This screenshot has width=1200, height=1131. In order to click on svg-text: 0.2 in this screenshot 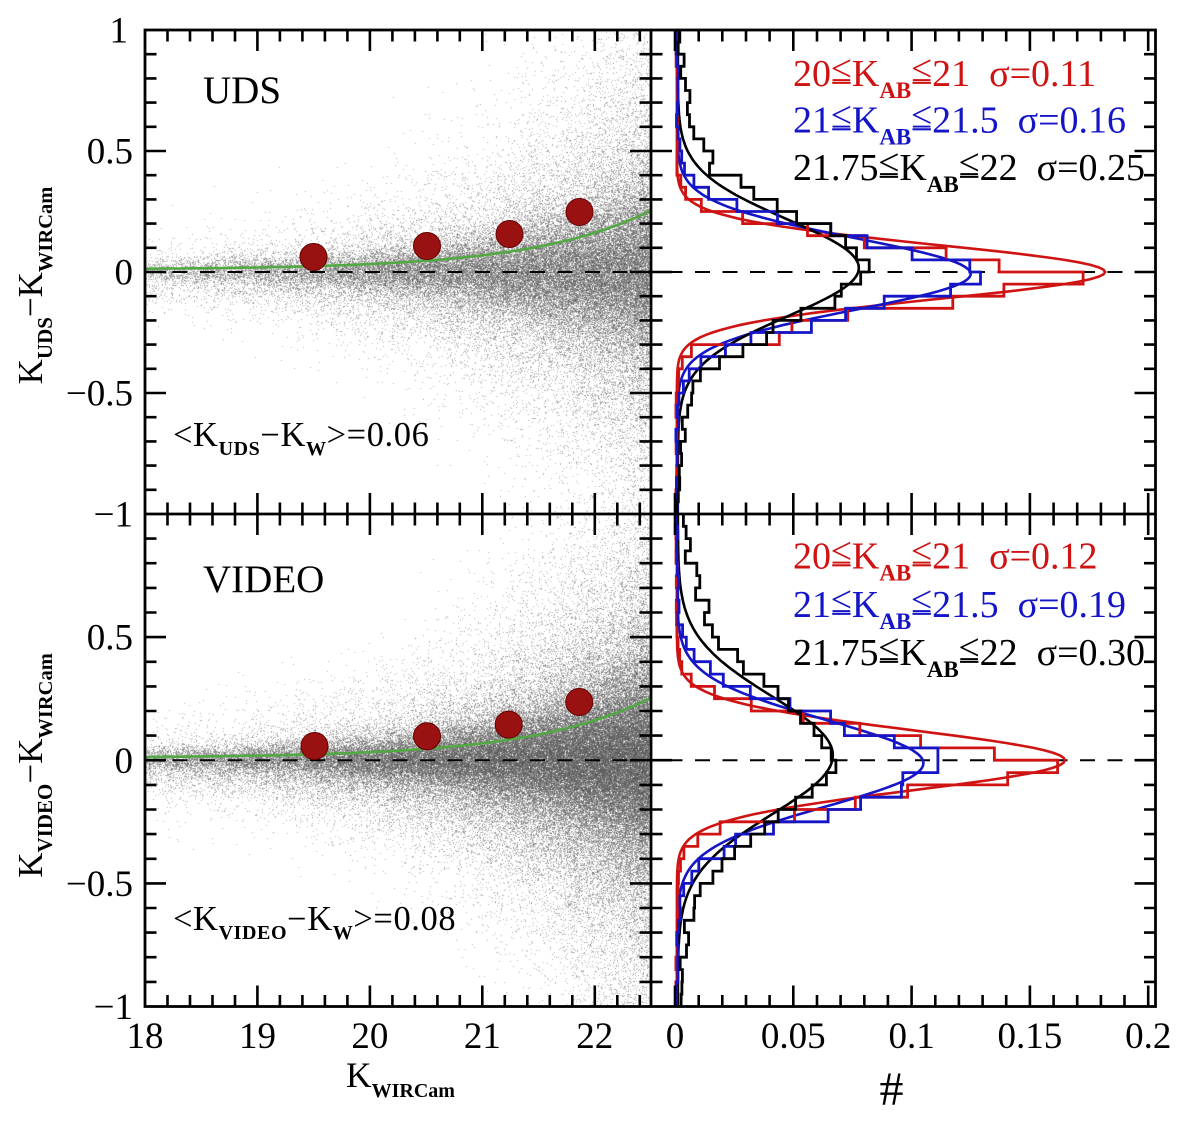, I will do `click(1148, 1036)`.